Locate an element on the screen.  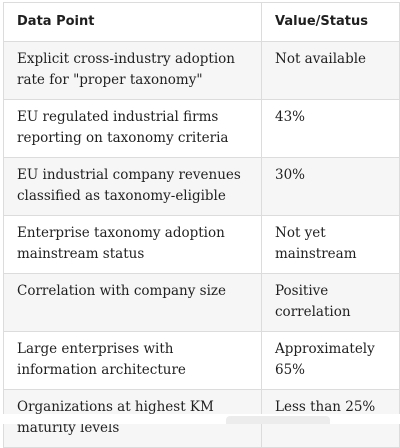
value-status-cell: Not yet mainstream is located at coordinates (330, 244).